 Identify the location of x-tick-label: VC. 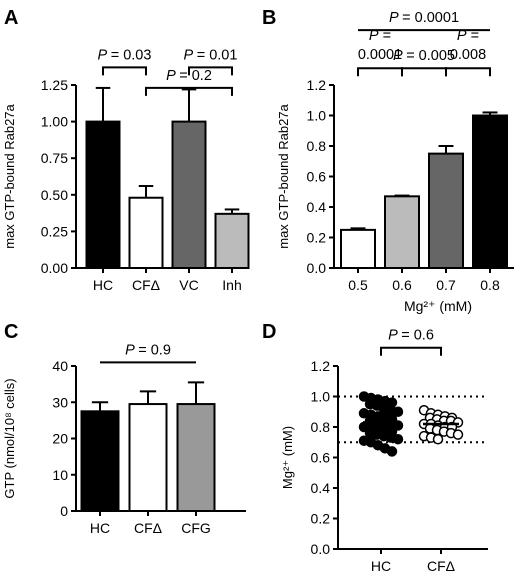
(188, 285).